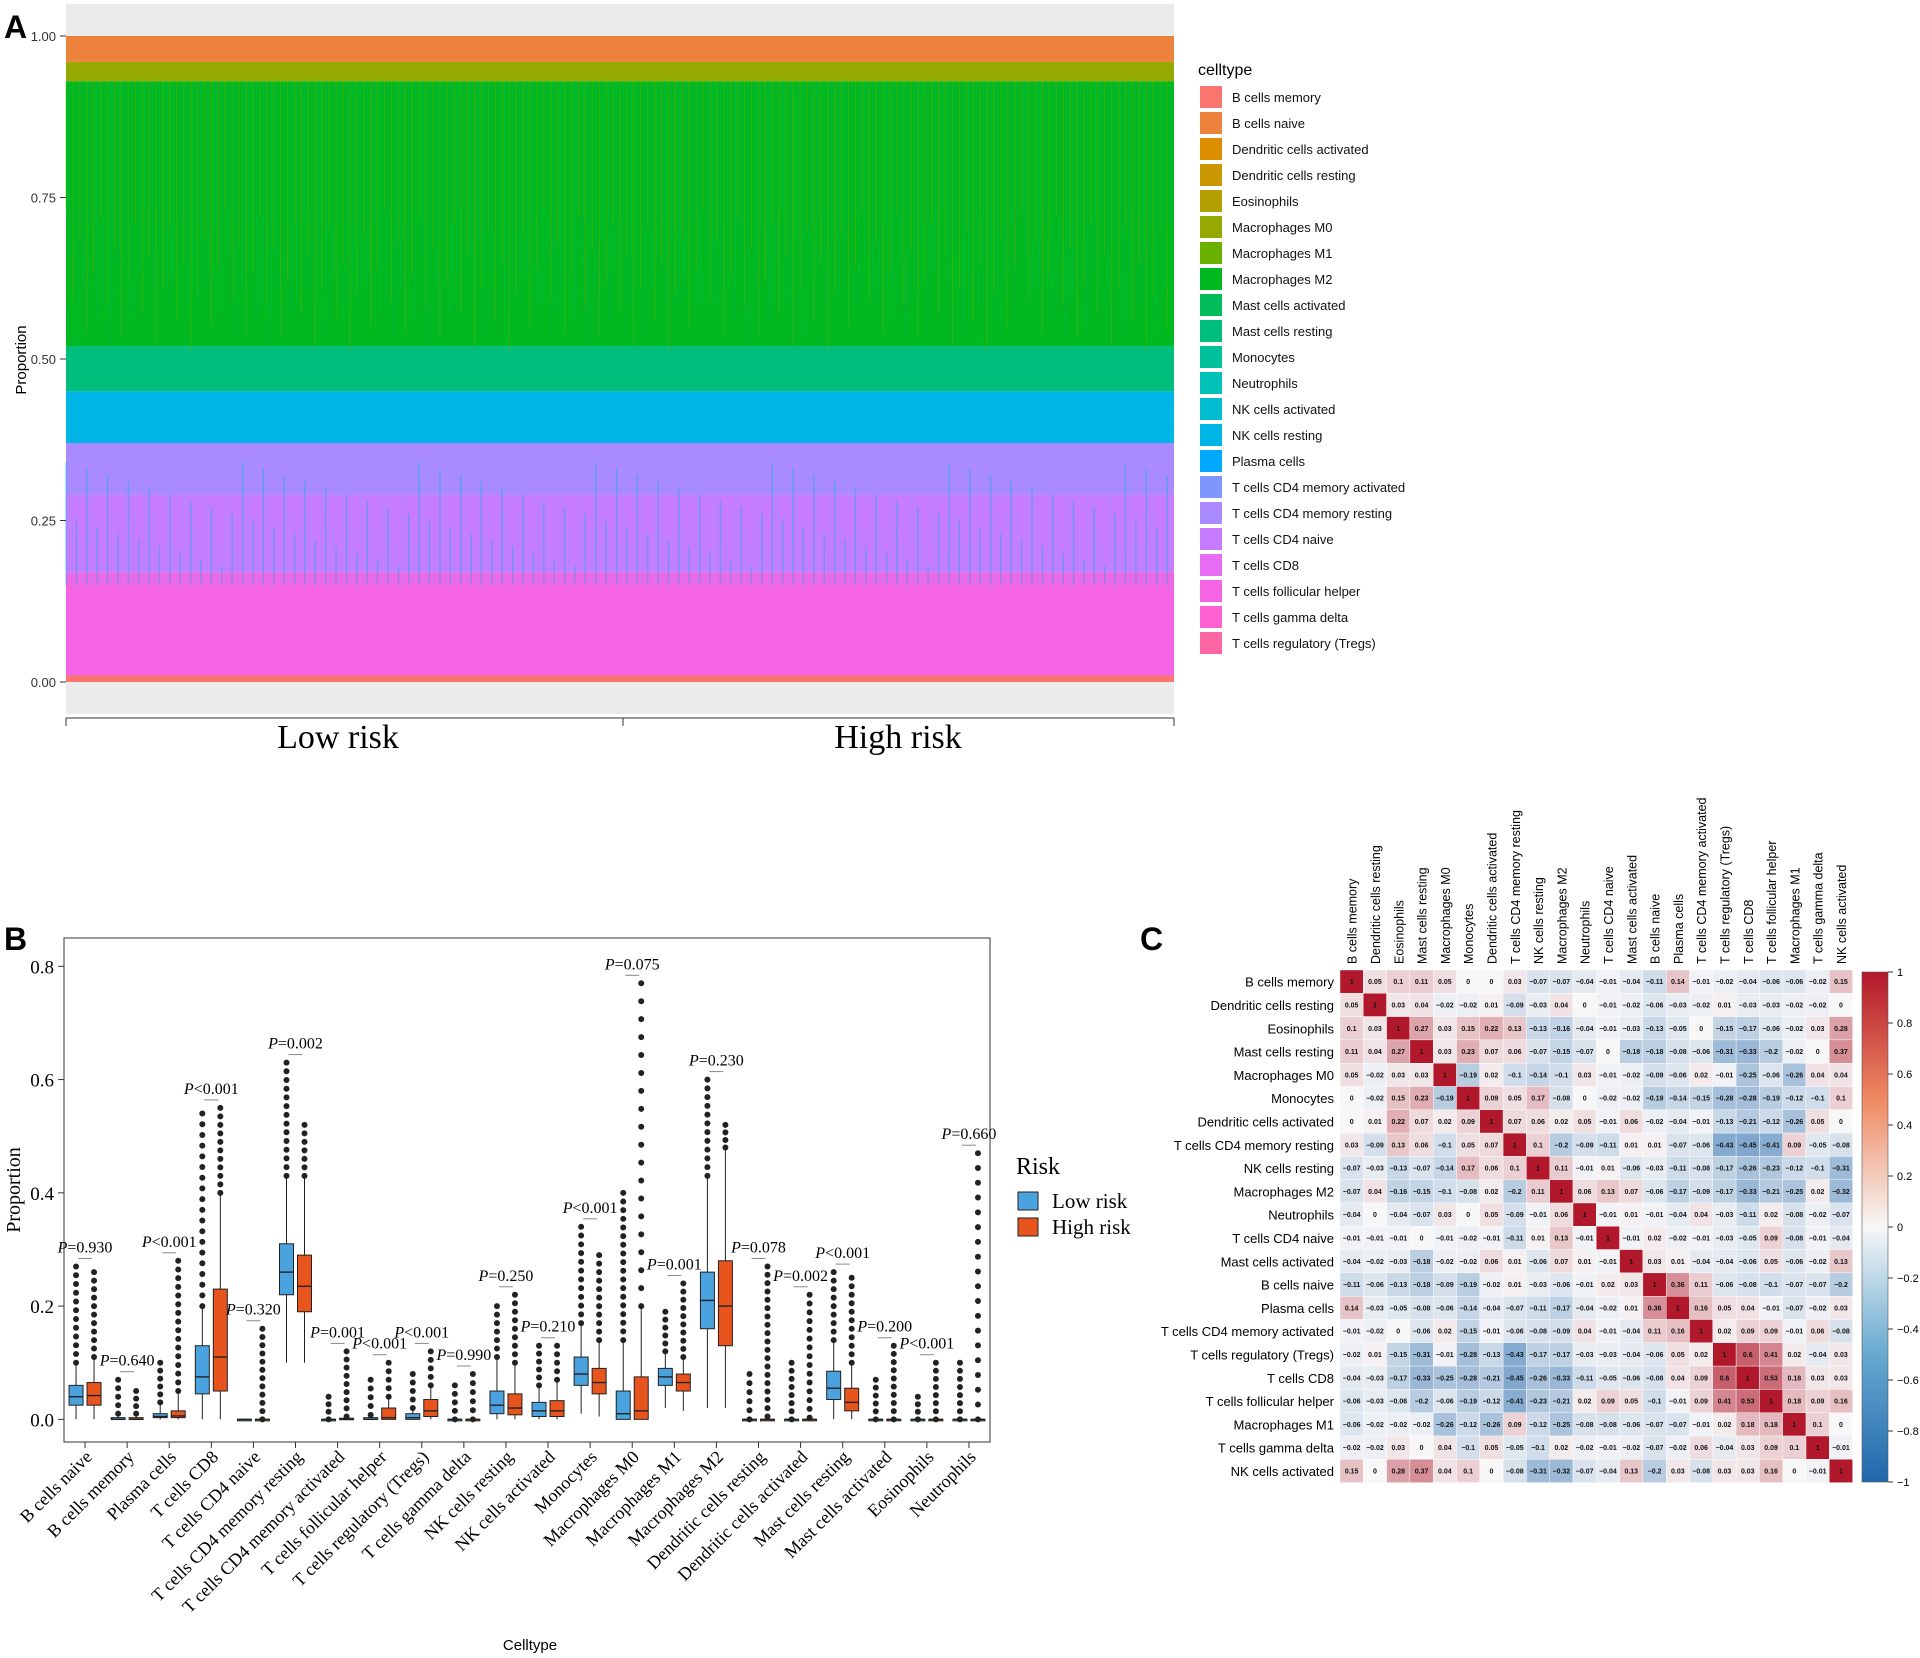 The width and height of the screenshot is (1920, 1658). What do you see at coordinates (1586, 932) in the screenshot?
I see `heatmap-column-label: Neutrophils` at bounding box center [1586, 932].